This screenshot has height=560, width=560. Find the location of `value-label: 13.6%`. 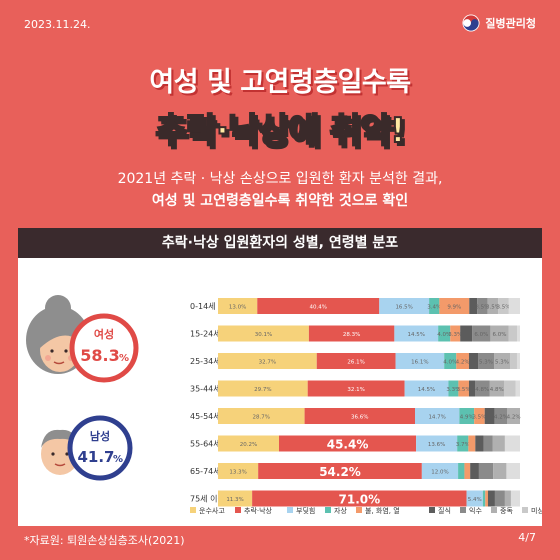

value-label: 13.6% is located at coordinates (436, 445).